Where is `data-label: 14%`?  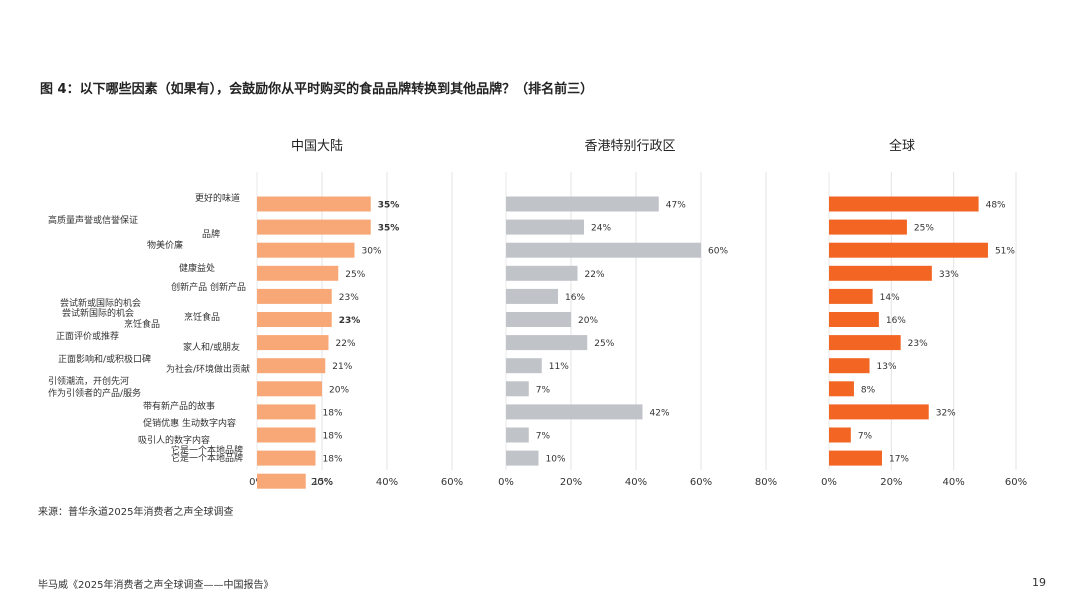 data-label: 14% is located at coordinates (890, 298).